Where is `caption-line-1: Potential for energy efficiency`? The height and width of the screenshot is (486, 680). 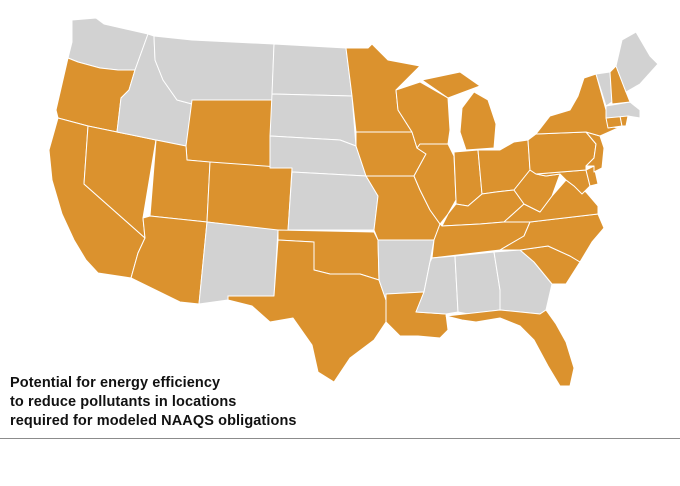
caption-line-1: Potential for energy efficiency is located at coordinates (115, 383).